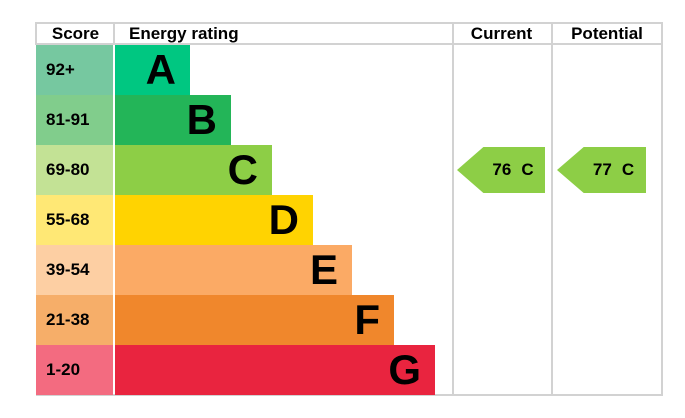  What do you see at coordinates (349, 44) in the screenshot?
I see `header-bottom-border` at bounding box center [349, 44].